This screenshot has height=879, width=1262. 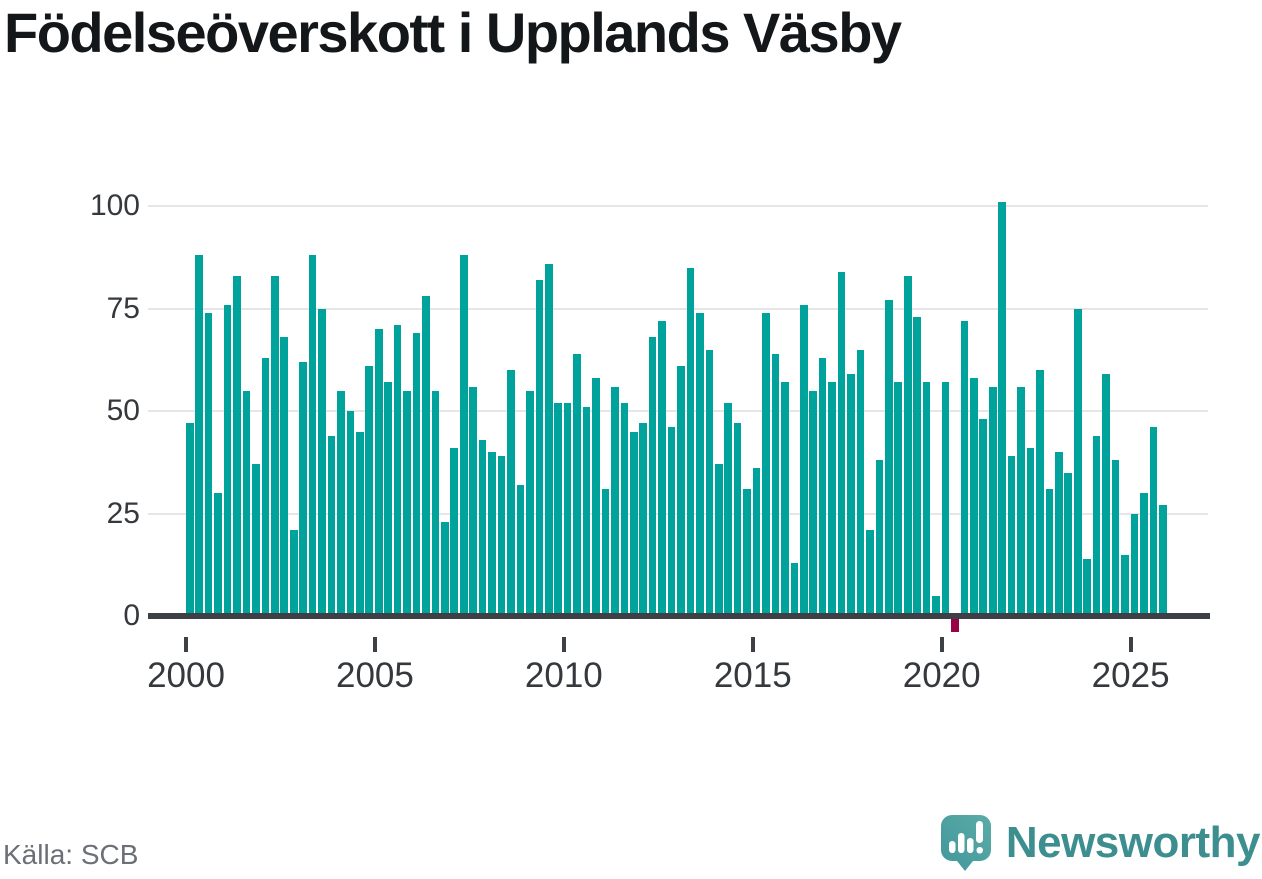 I want to click on bar-2018-Q3, so click(x=889, y=458).